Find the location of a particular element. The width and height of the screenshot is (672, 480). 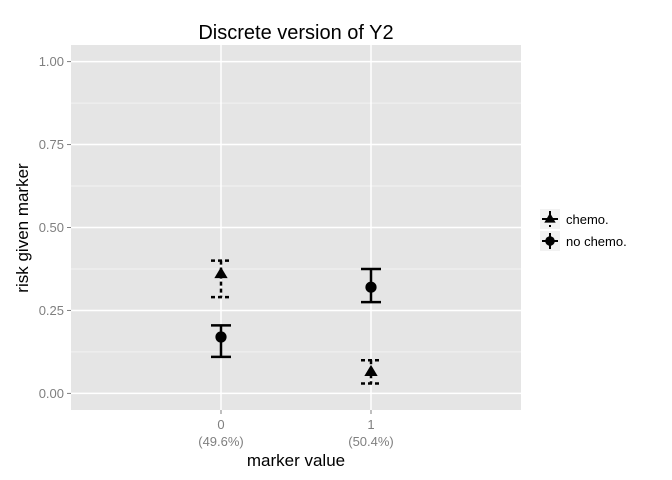

y-axis: 0.00 0.25 0.50 0.75 1.00 is located at coordinates (55, 227).